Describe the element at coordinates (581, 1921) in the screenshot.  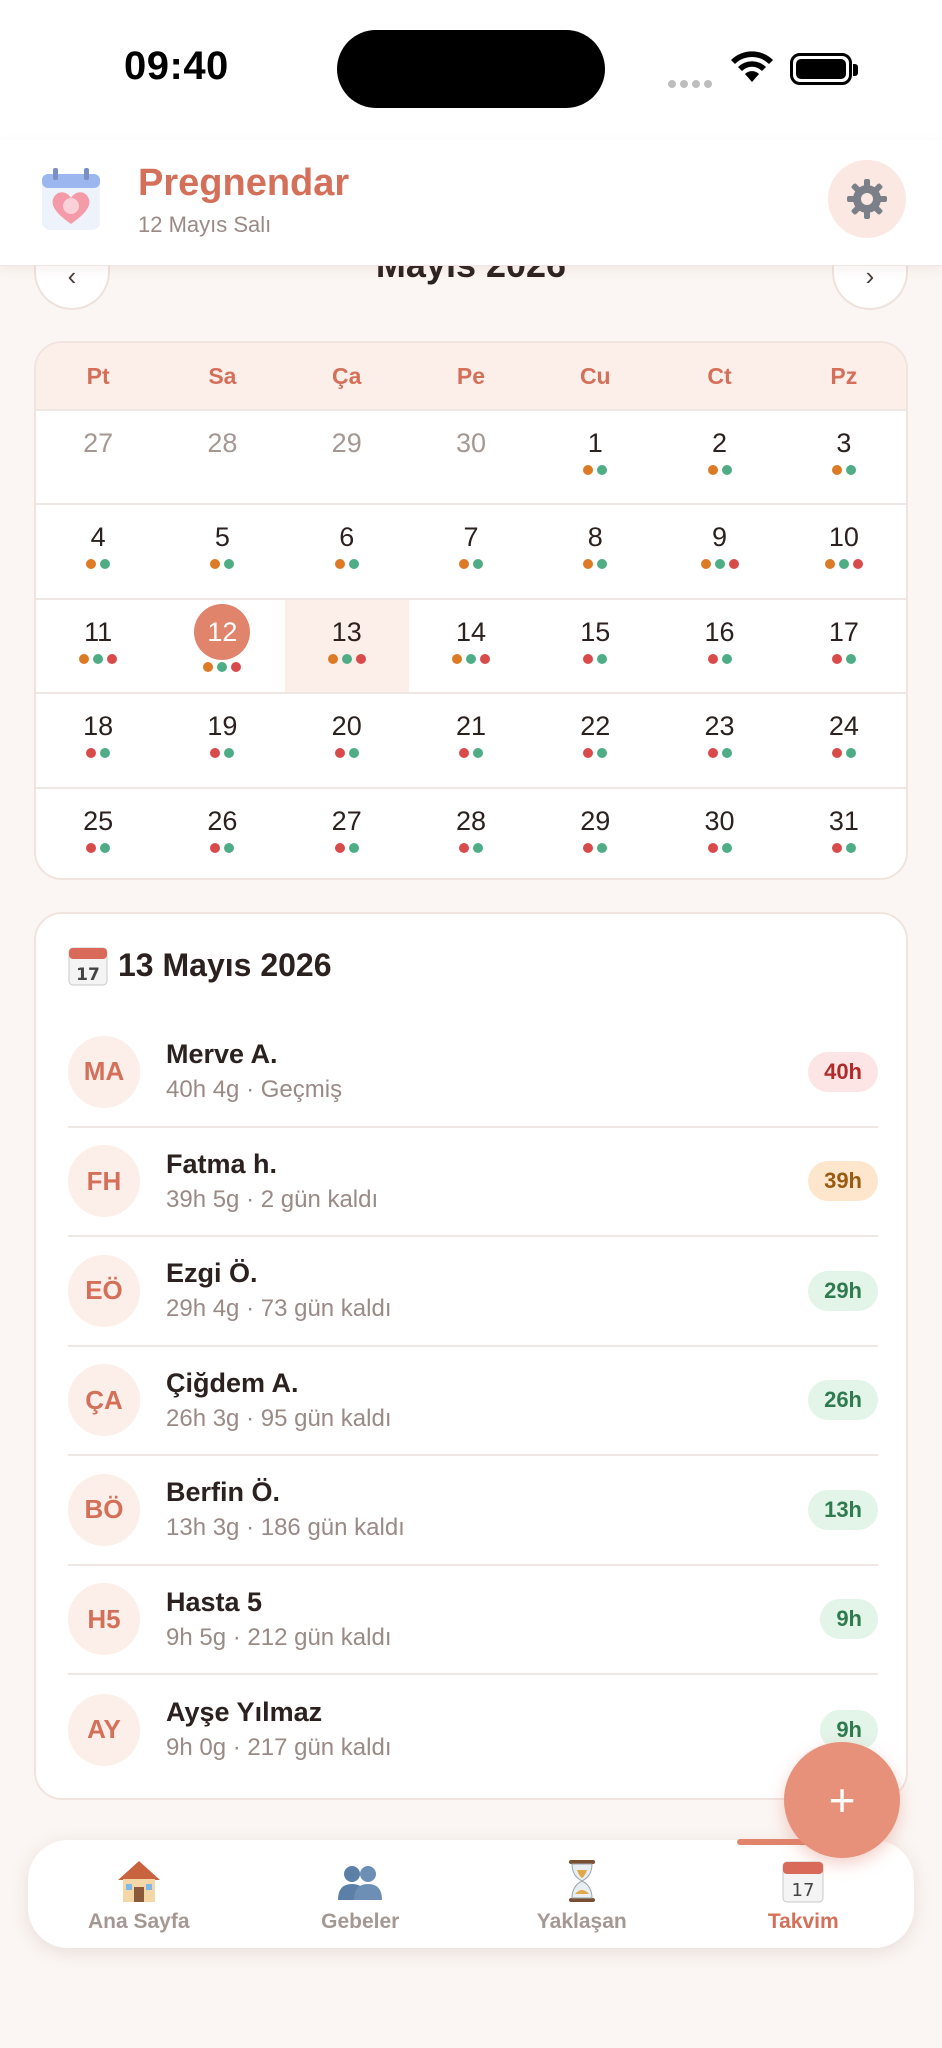
I see `tab-label: Yaklaşan` at that location.